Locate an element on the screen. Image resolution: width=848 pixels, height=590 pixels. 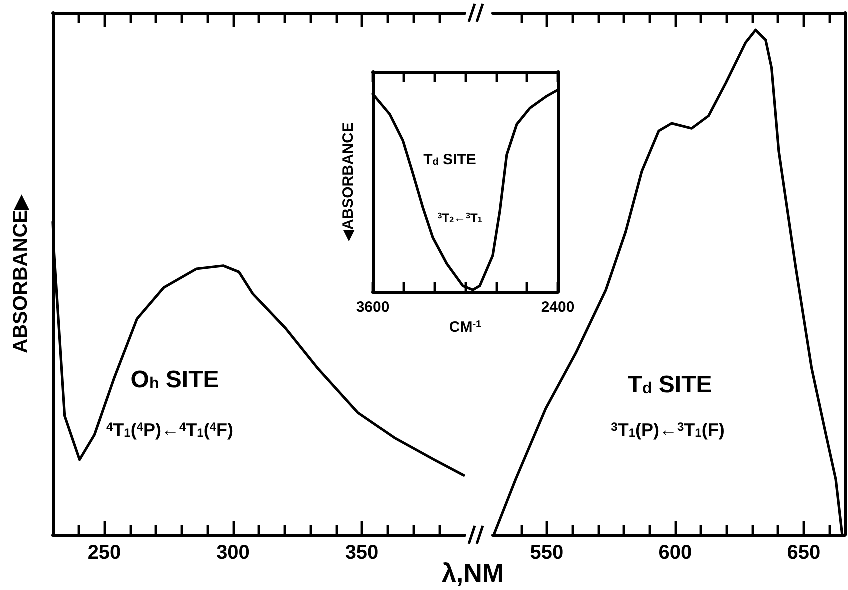
x-tick-label: 550 is located at coordinates (547, 553).